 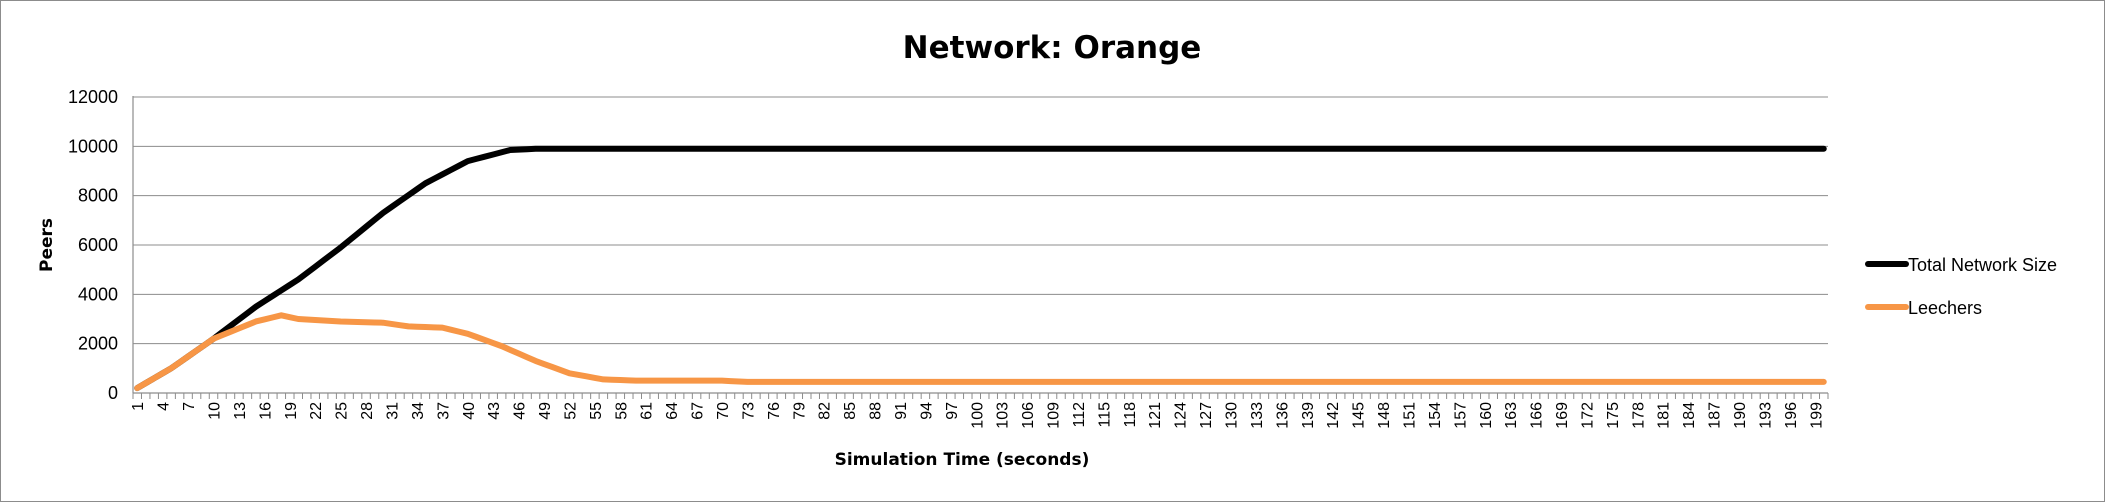 I want to click on x-tick-label: 184, so click(x=1689, y=415).